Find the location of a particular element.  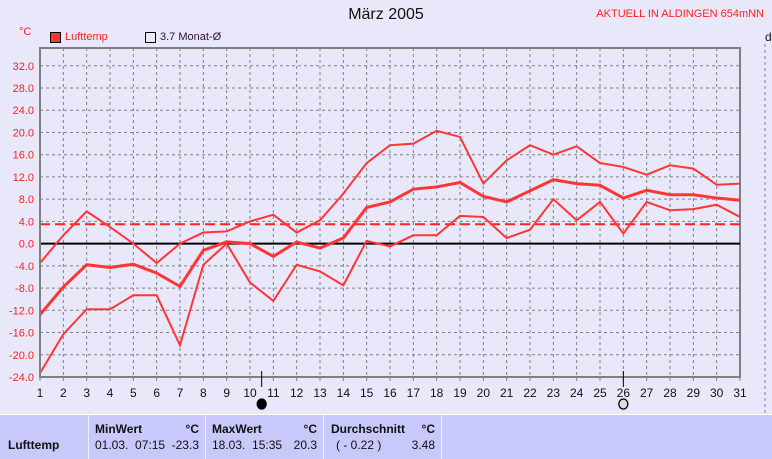

x-tick-label: 24 is located at coordinates (577, 393).